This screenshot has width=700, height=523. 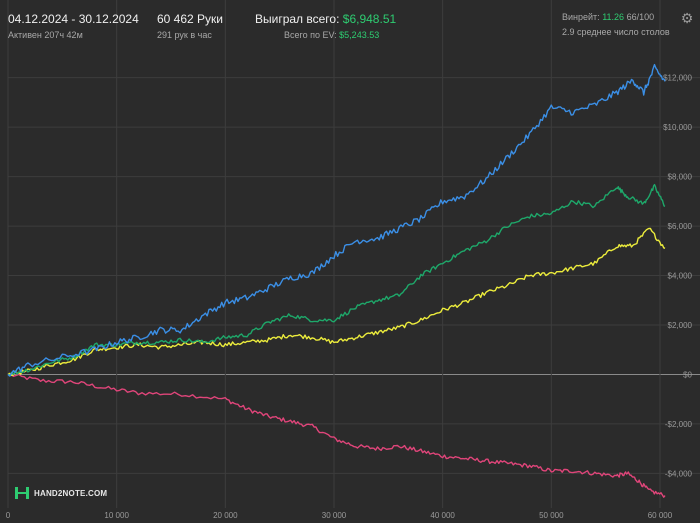 What do you see at coordinates (640, 17) in the screenshot?
I see `winrate-extra: 66/100` at bounding box center [640, 17].